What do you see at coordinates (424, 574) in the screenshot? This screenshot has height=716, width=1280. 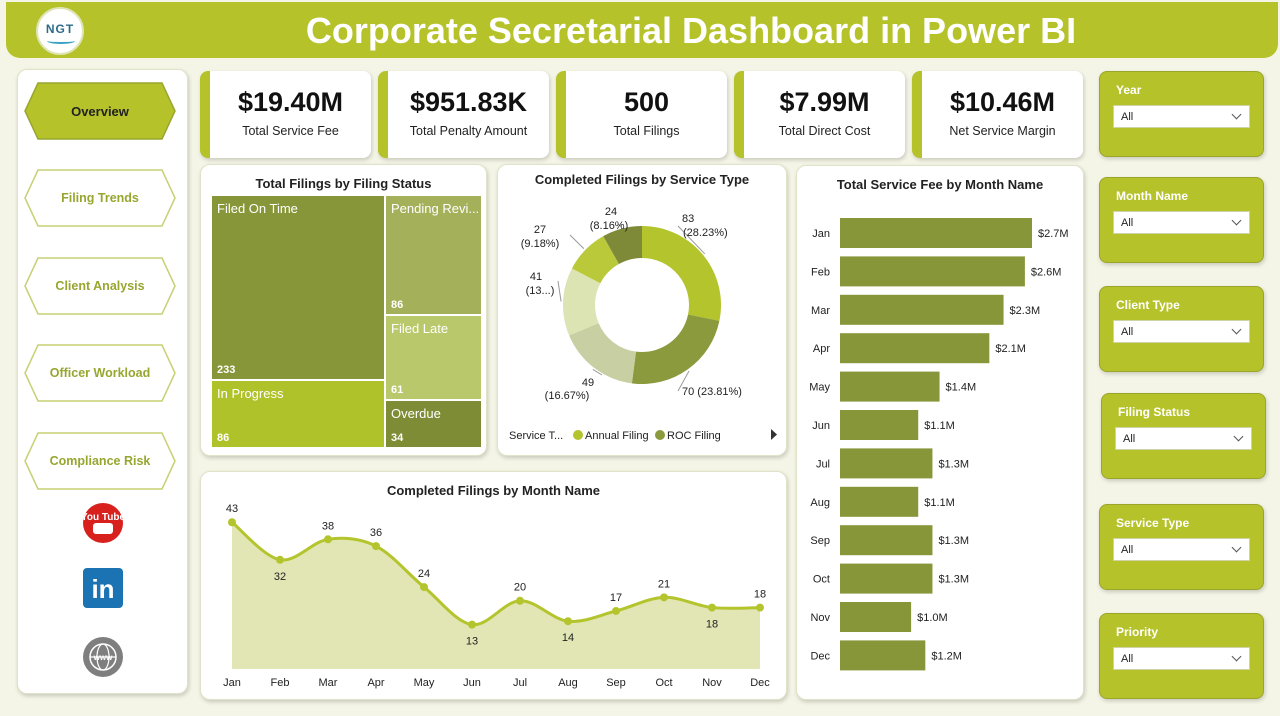 I see `area-data-label: 24` at bounding box center [424, 574].